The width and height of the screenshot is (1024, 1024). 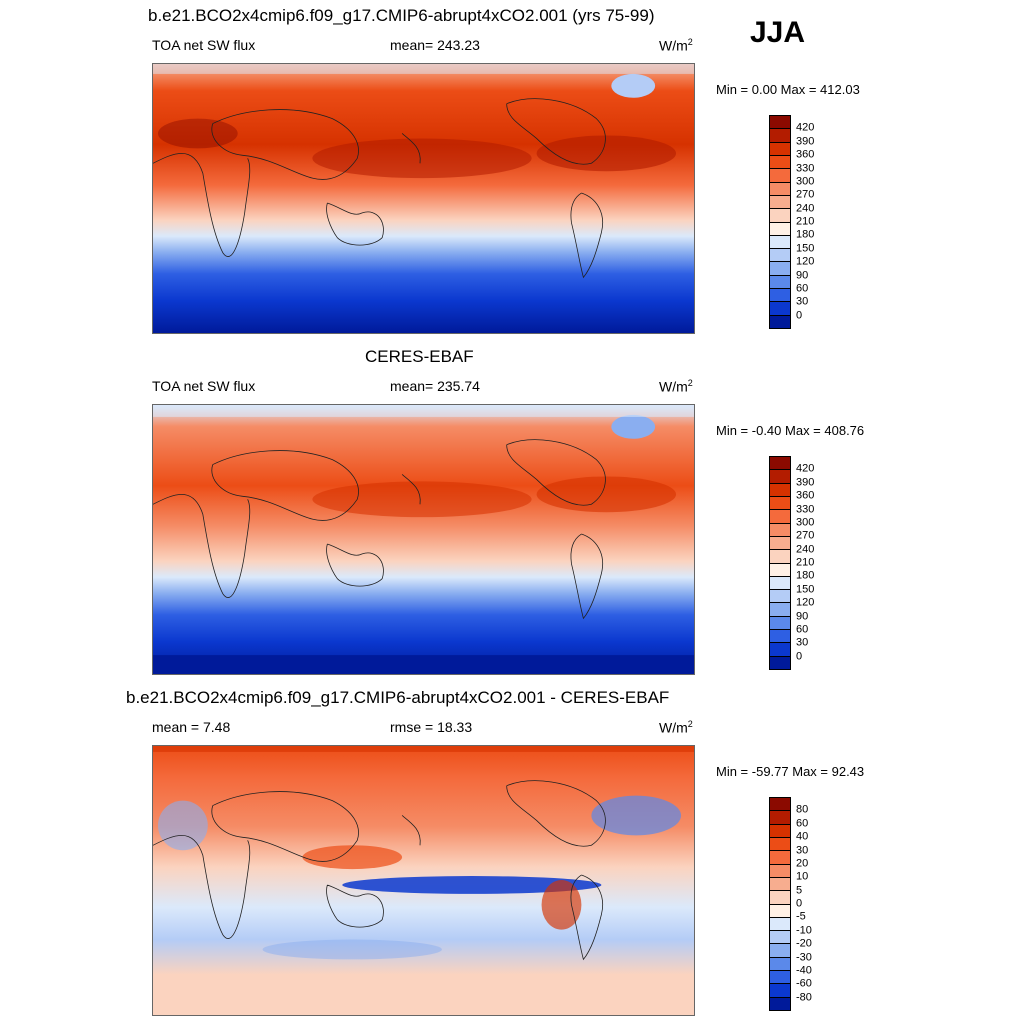 I want to click on model-colorbar-tick-label: 60, so click(x=802, y=288).